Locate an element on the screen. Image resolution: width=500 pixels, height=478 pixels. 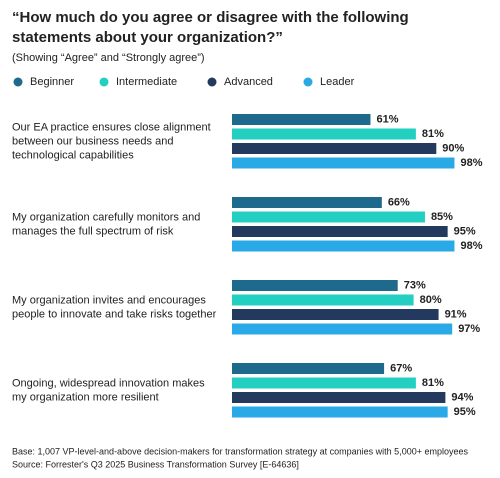
legend-label: Beginner is located at coordinates (52, 82).